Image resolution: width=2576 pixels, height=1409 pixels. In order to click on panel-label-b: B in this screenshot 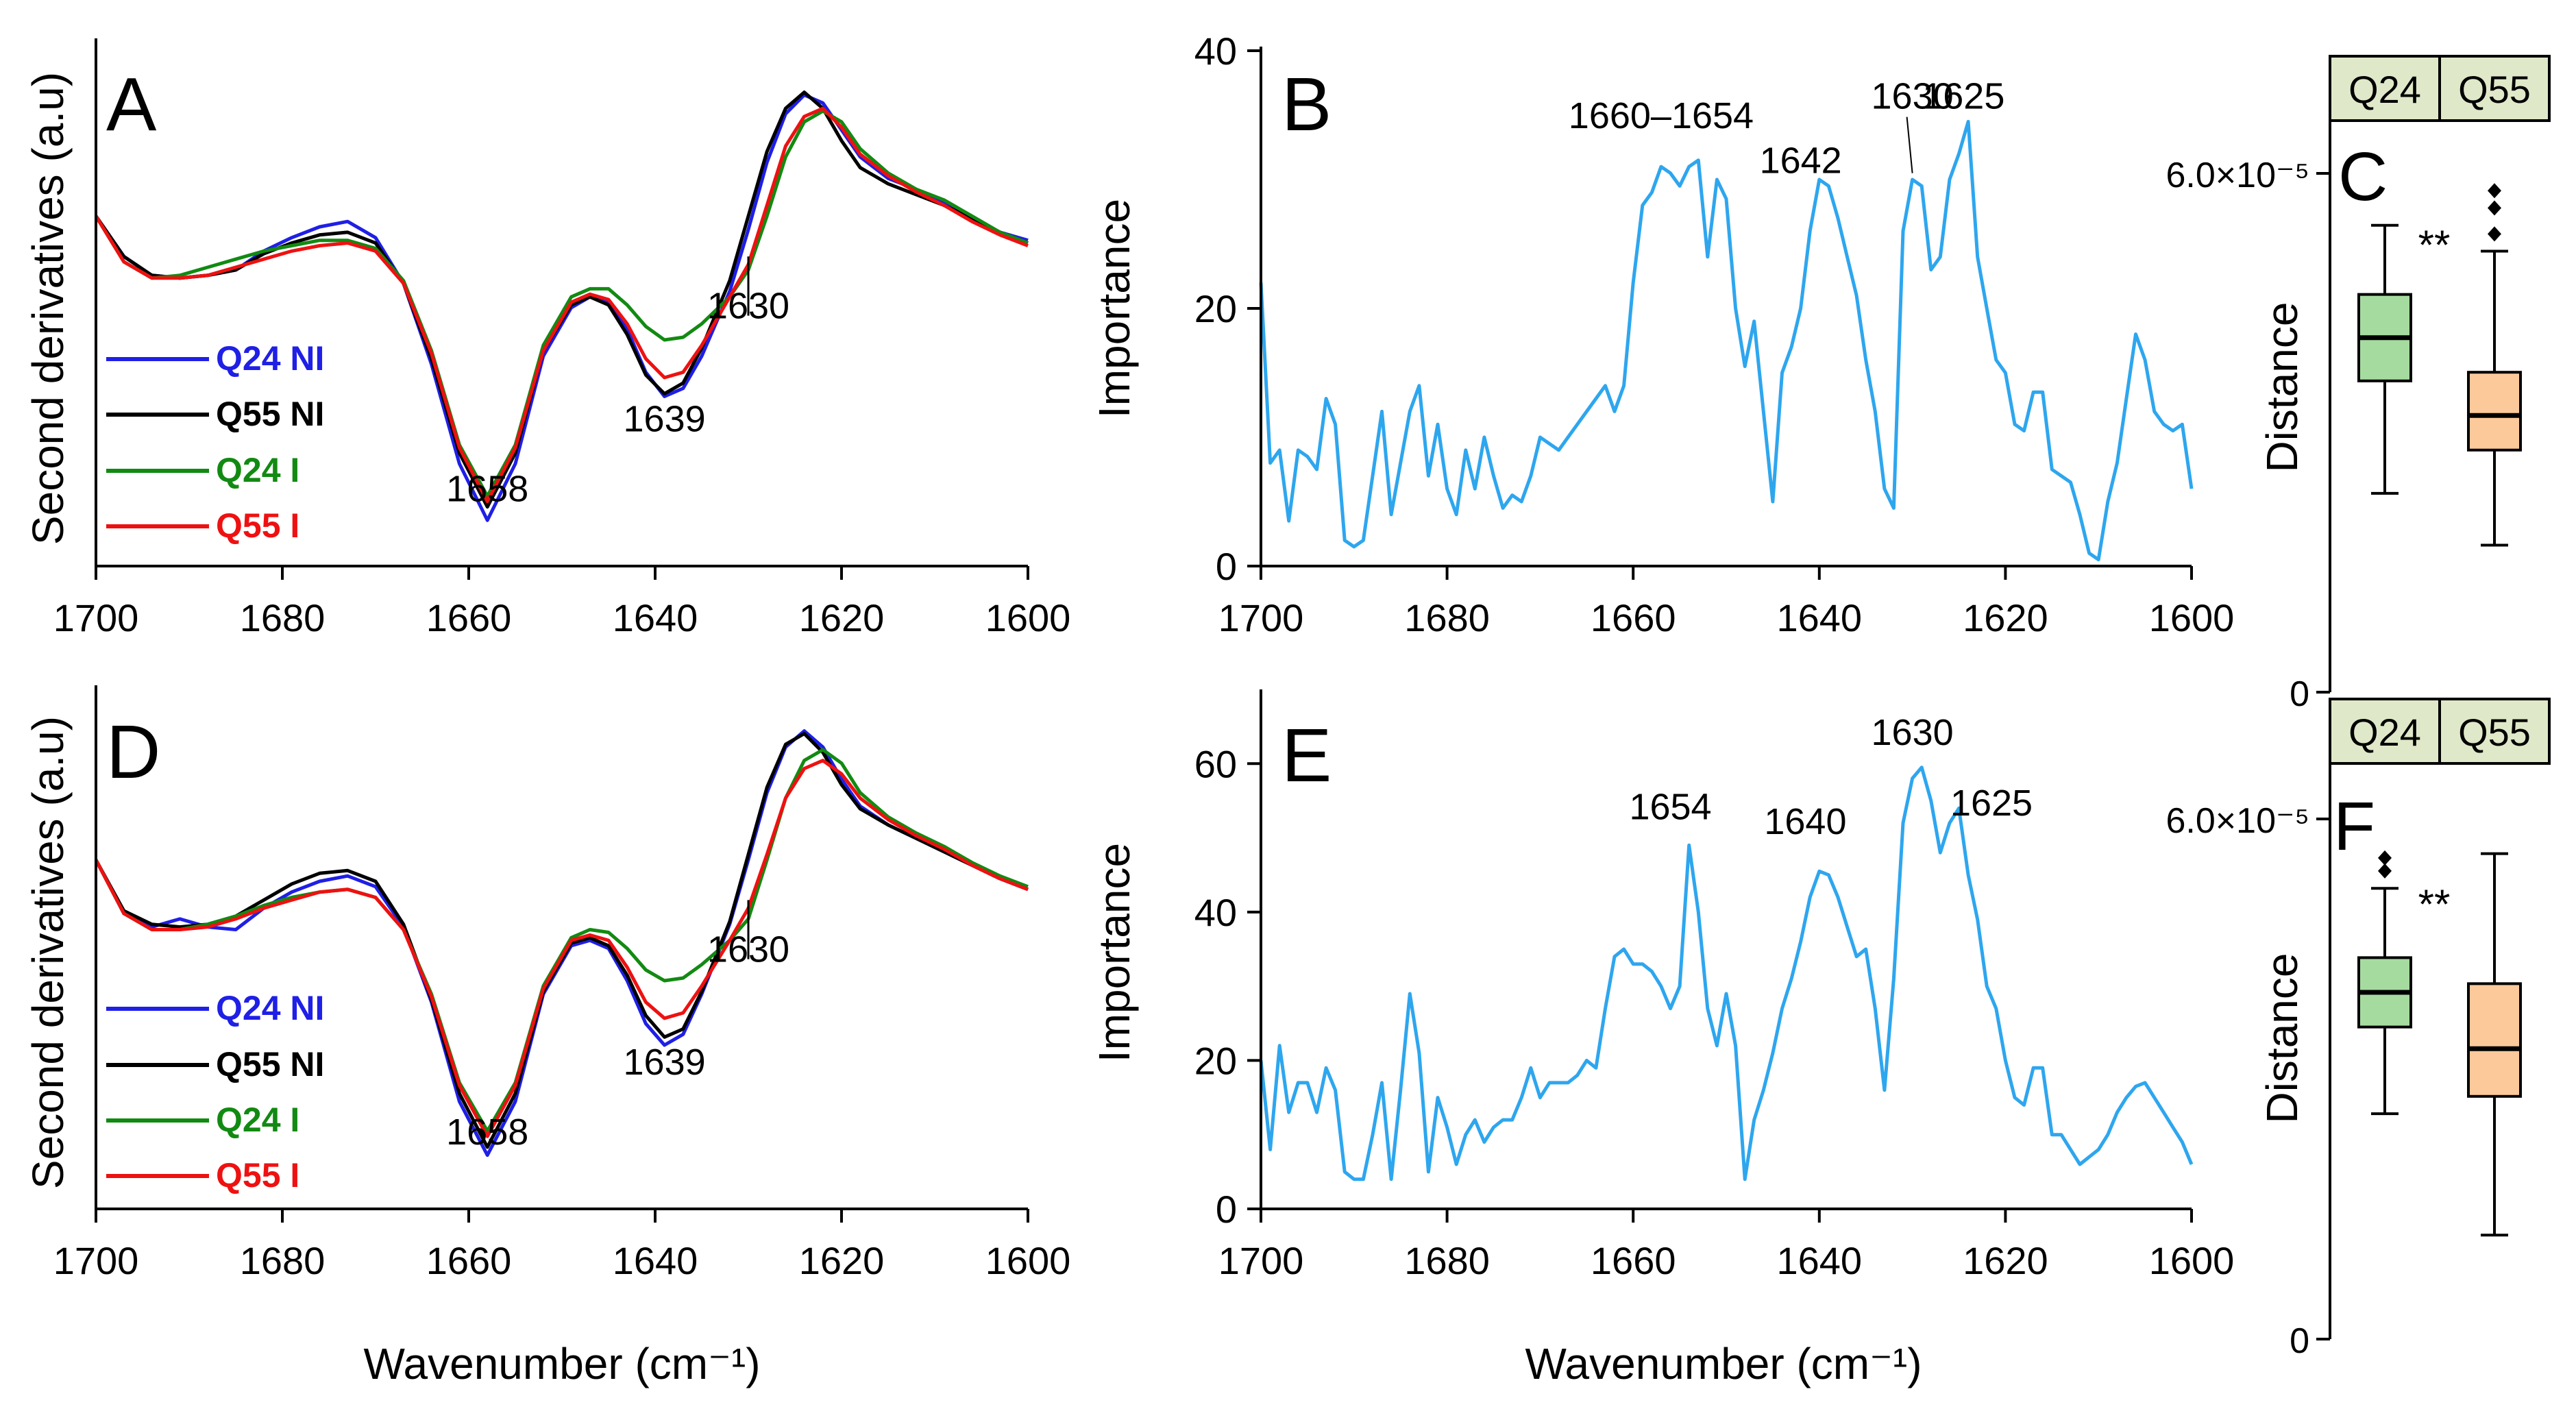, I will do `click(1307, 105)`.